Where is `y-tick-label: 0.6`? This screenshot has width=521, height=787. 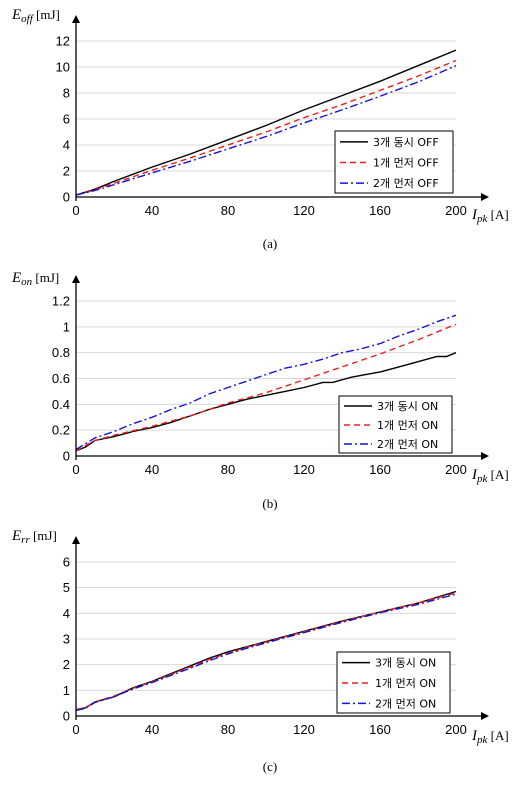
y-tick-label: 0.6 is located at coordinates (61, 378).